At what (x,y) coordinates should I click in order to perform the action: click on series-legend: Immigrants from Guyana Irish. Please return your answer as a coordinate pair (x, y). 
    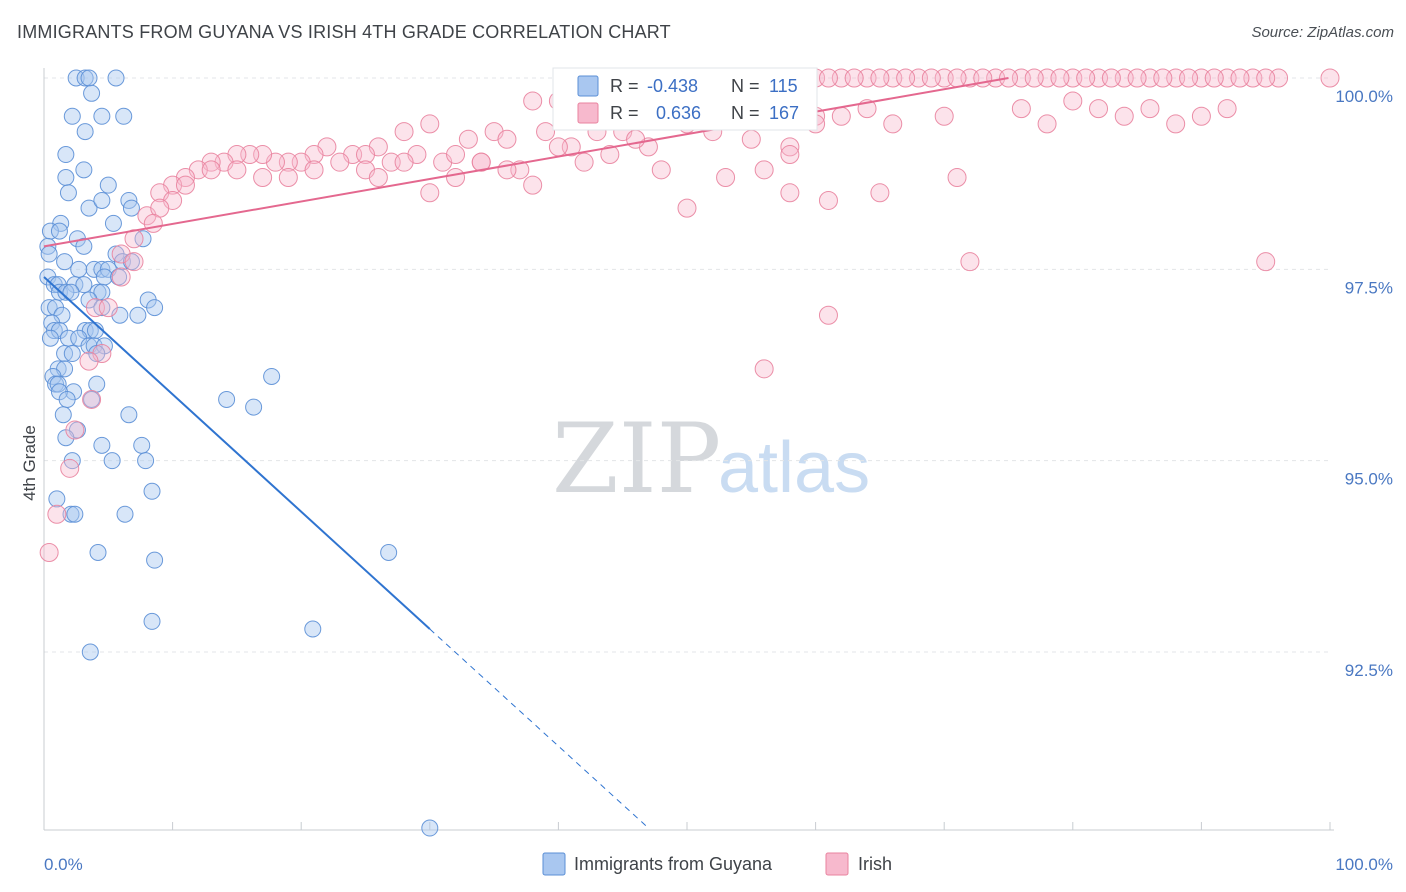
    Looking at the image, I should click on (717, 864).